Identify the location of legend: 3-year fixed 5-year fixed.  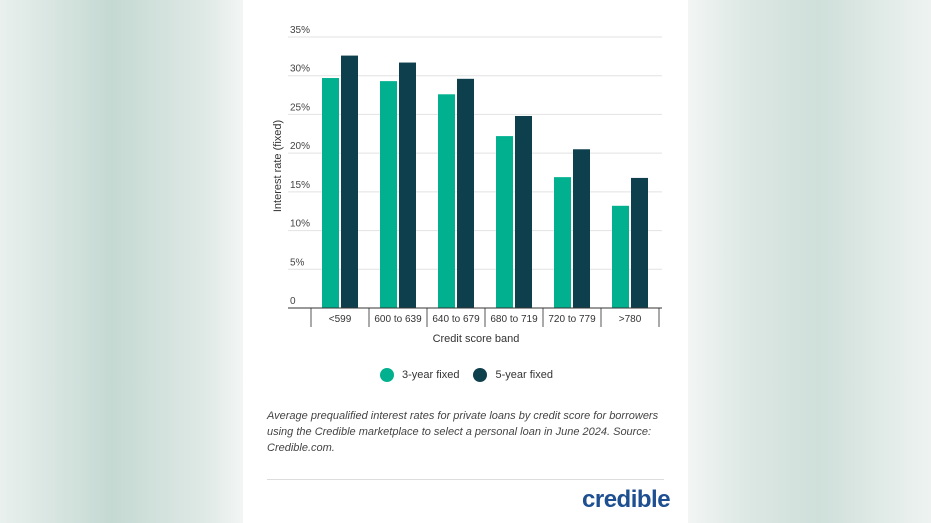
(473, 375).